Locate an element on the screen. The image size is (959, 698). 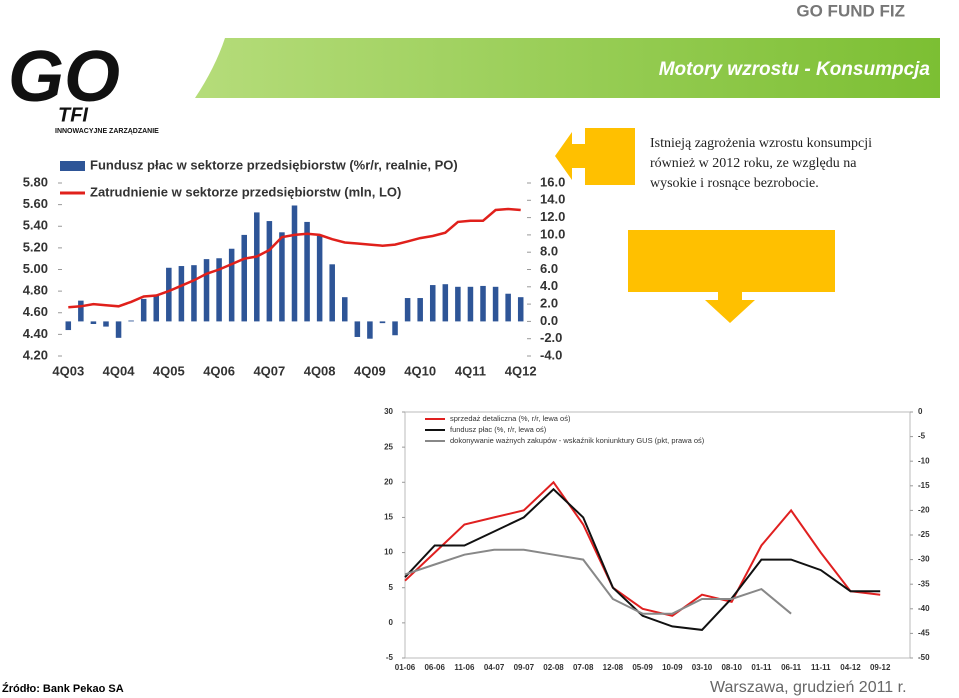
x-tick-label: 11-06 is located at coordinates (464, 667).